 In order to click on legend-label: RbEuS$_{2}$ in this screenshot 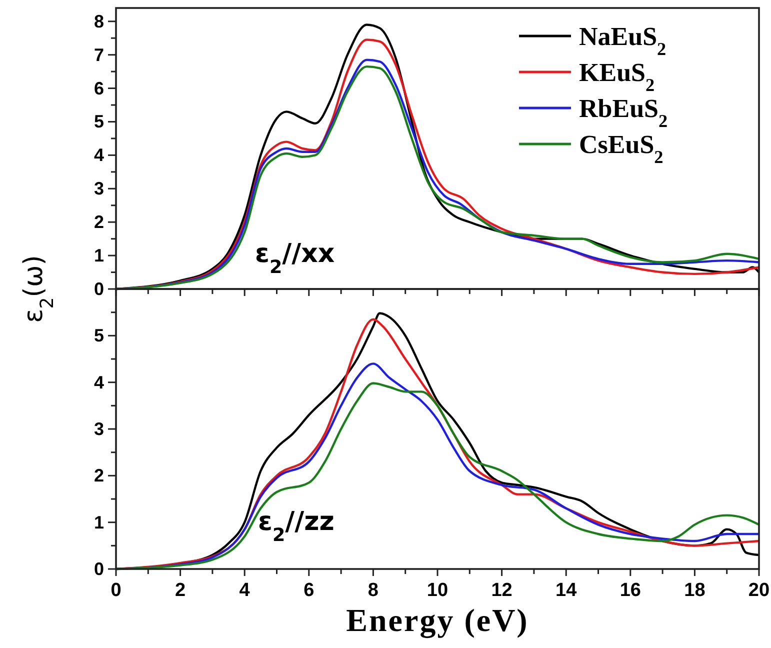, I will do `click(623, 112)`.